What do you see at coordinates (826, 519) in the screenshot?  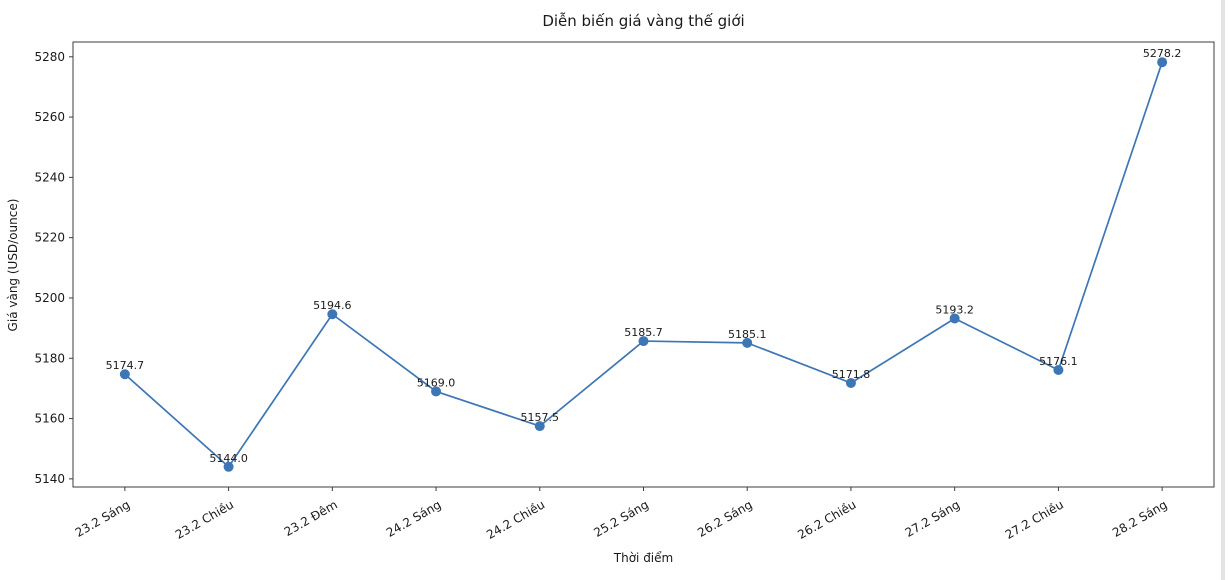 I see `x-tick-label: 26.2 Chiều` at bounding box center [826, 519].